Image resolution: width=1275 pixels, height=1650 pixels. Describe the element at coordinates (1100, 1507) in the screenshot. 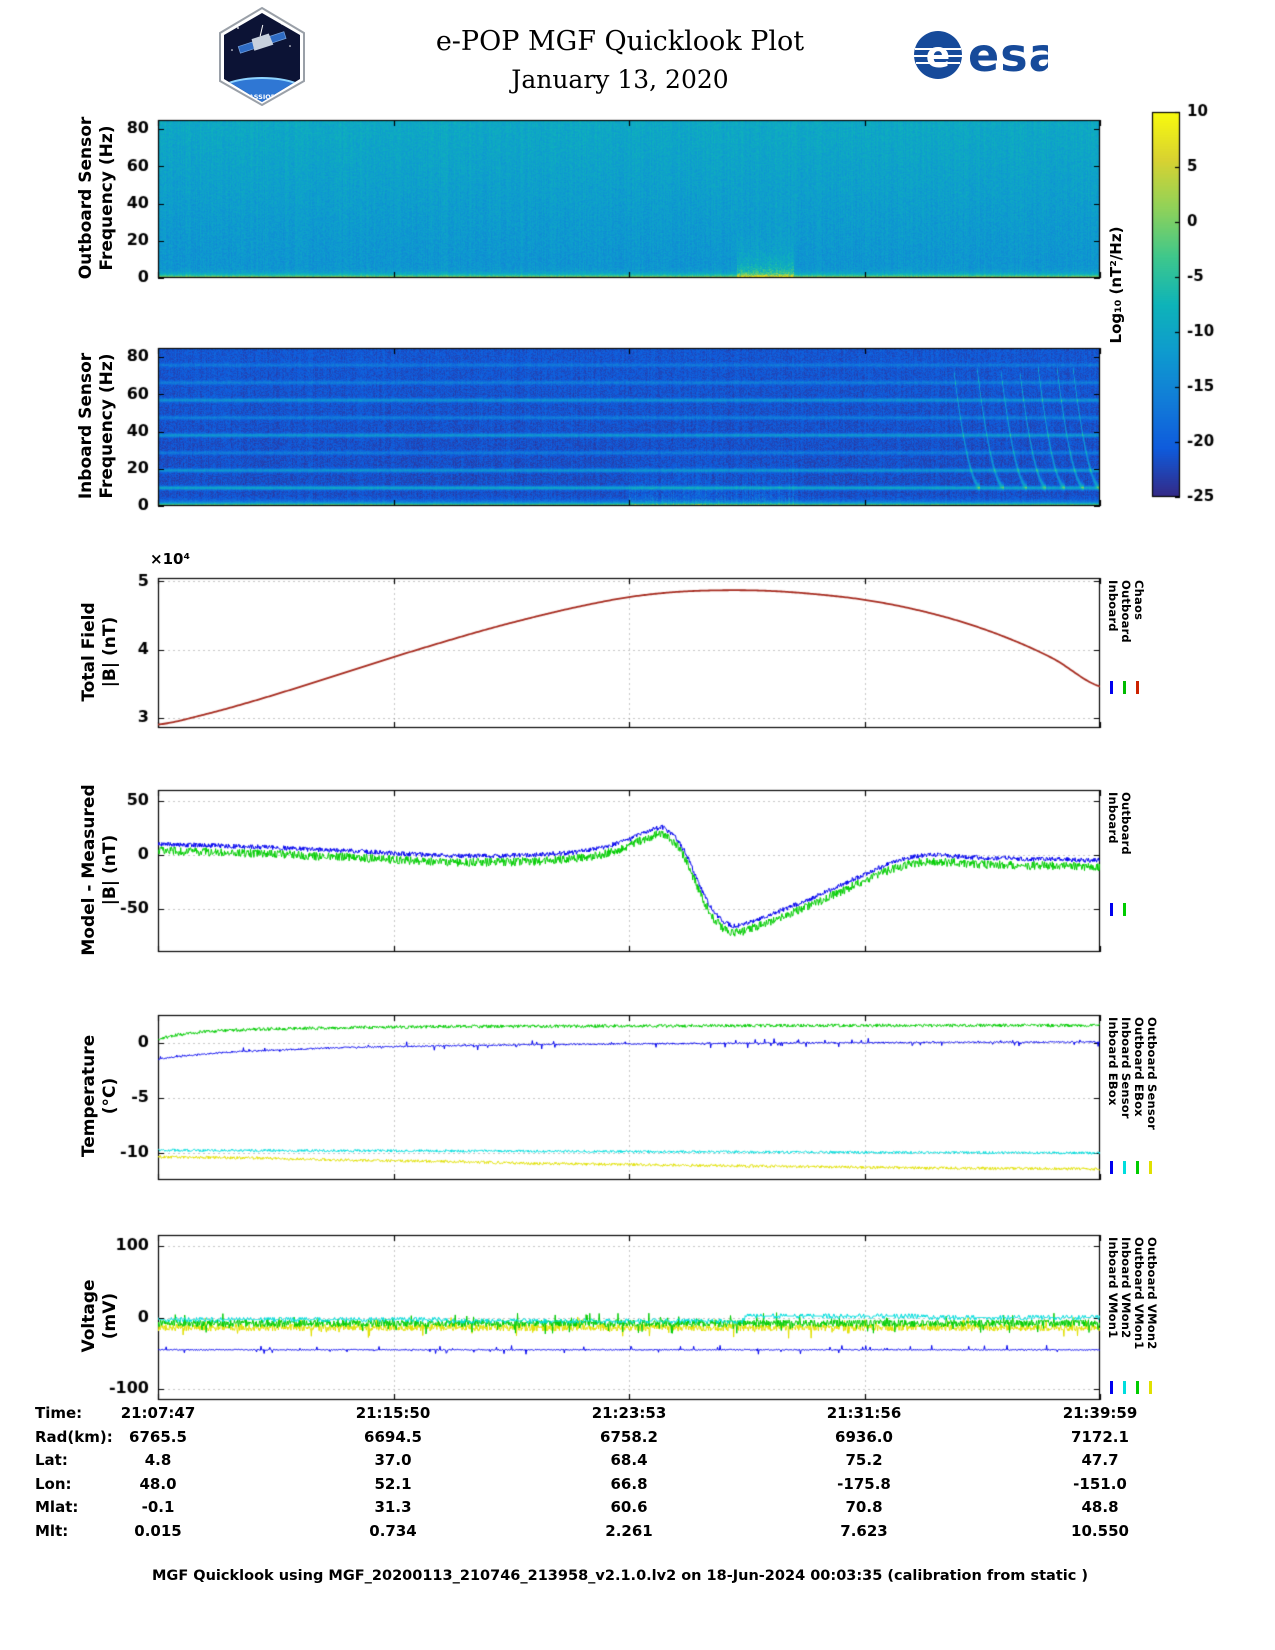

I see `ephemeris-value: 48.8` at that location.